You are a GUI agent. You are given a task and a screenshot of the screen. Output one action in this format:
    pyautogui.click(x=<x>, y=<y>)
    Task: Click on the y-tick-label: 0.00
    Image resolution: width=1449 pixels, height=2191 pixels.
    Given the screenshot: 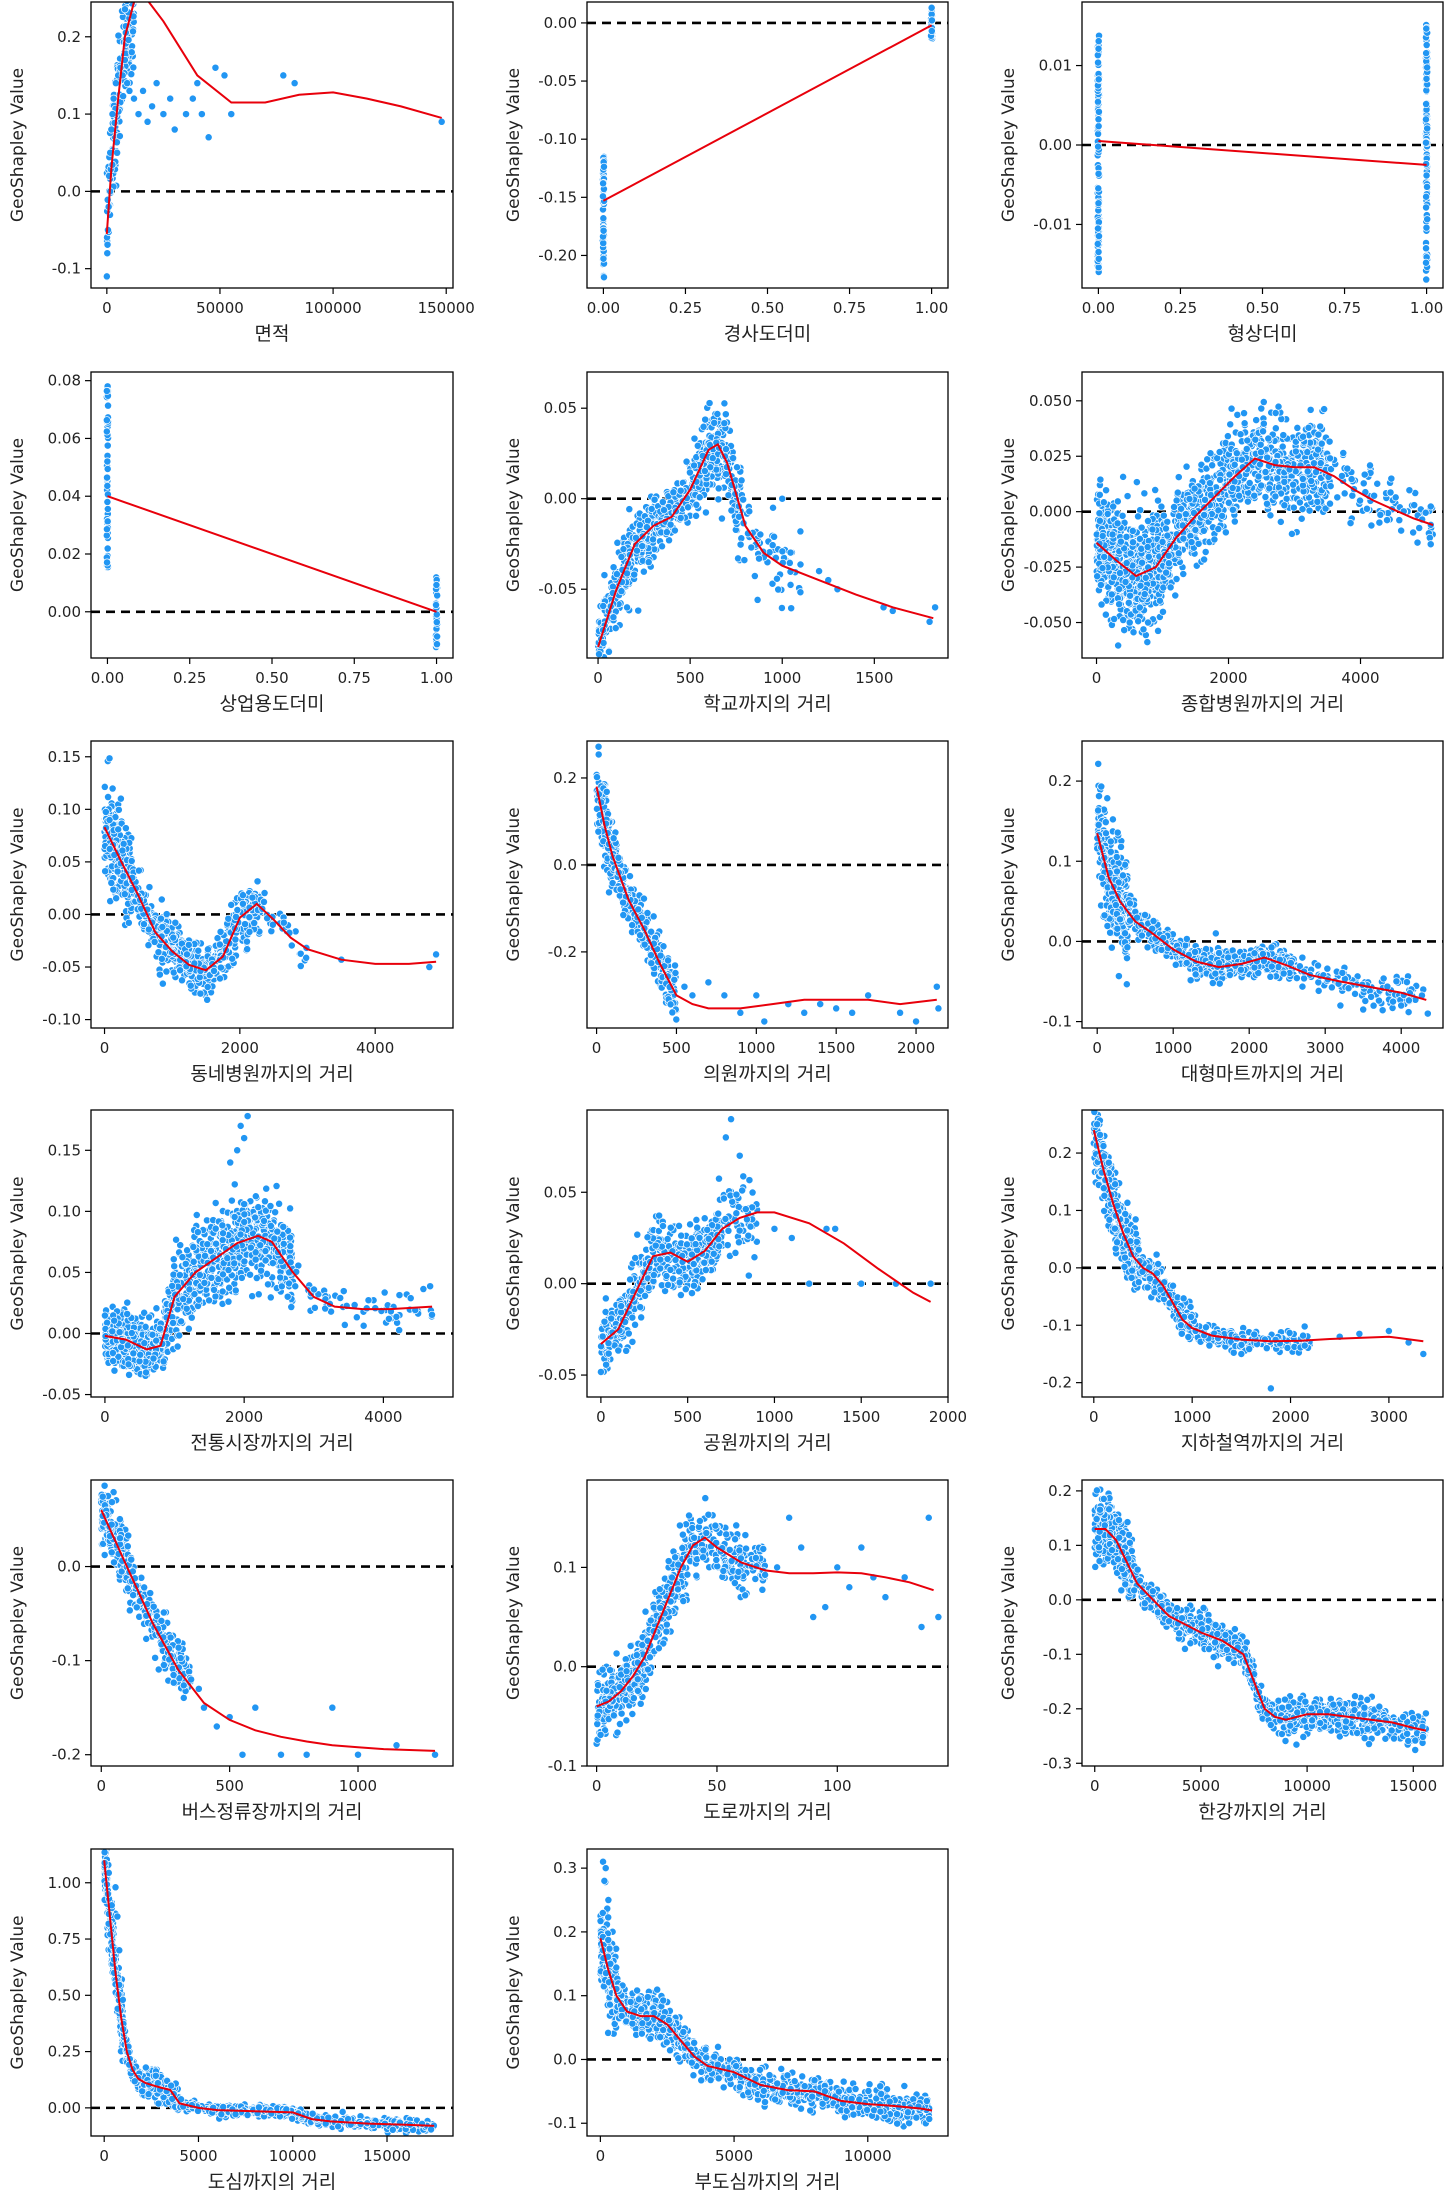 What is the action you would take?
    pyautogui.click(x=560, y=23)
    